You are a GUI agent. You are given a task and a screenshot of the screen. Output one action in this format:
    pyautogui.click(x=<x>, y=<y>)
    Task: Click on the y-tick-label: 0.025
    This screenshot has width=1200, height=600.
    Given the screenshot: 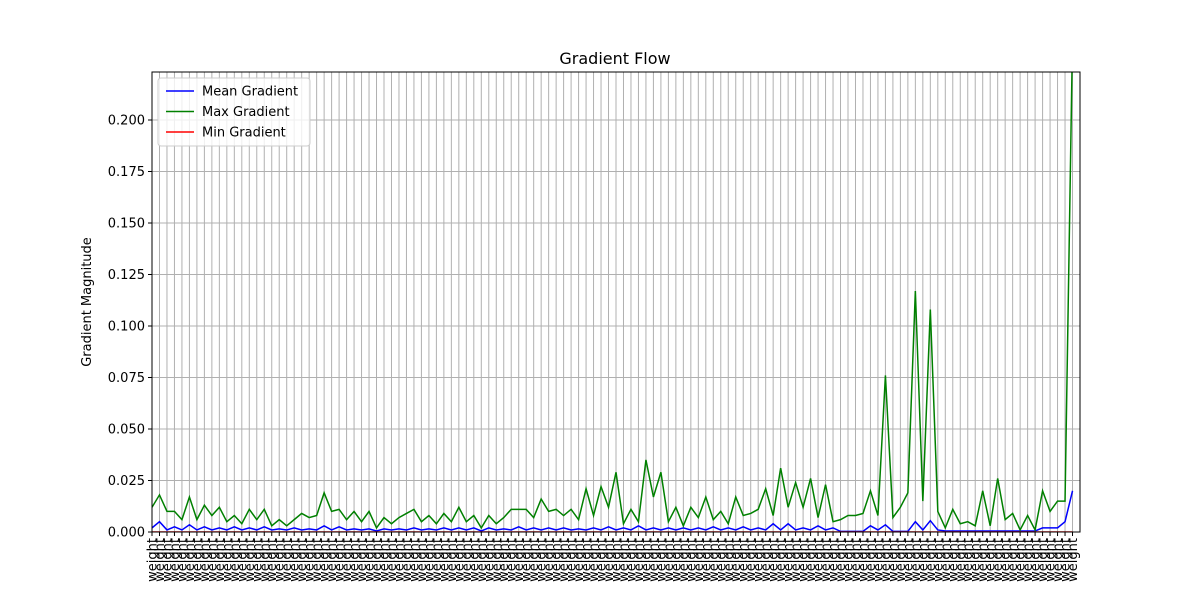 What is the action you would take?
    pyautogui.click(x=126, y=481)
    